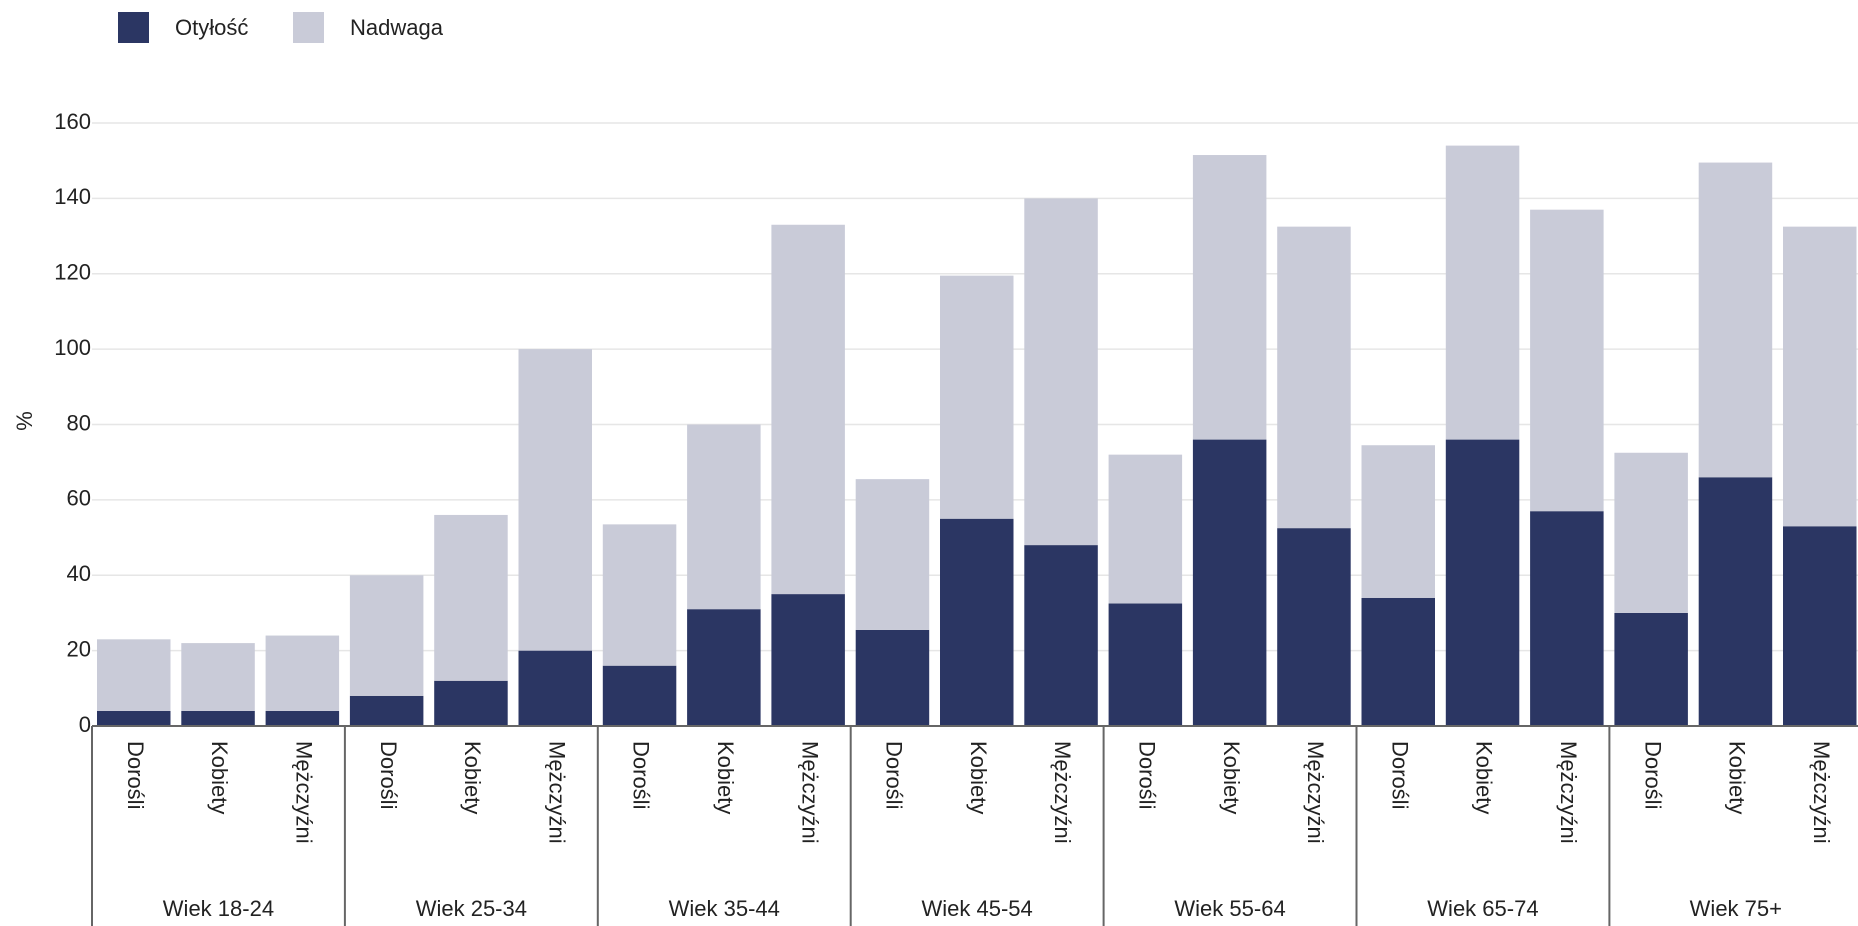 The height and width of the screenshot is (926, 1858). What do you see at coordinates (79, 648) in the screenshot?
I see `y-tick-label: 20` at bounding box center [79, 648].